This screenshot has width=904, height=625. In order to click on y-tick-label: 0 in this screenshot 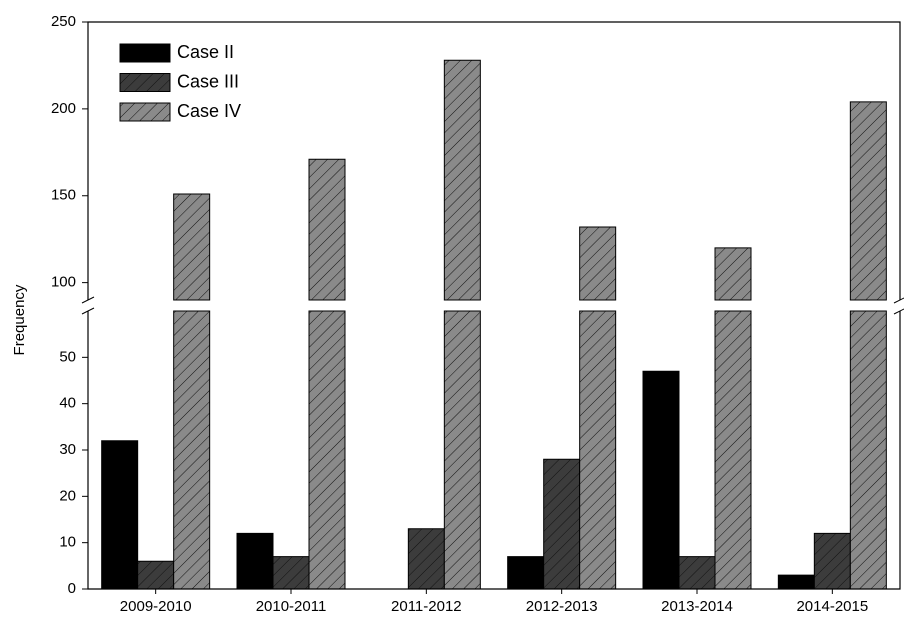, I will do `click(72, 588)`.